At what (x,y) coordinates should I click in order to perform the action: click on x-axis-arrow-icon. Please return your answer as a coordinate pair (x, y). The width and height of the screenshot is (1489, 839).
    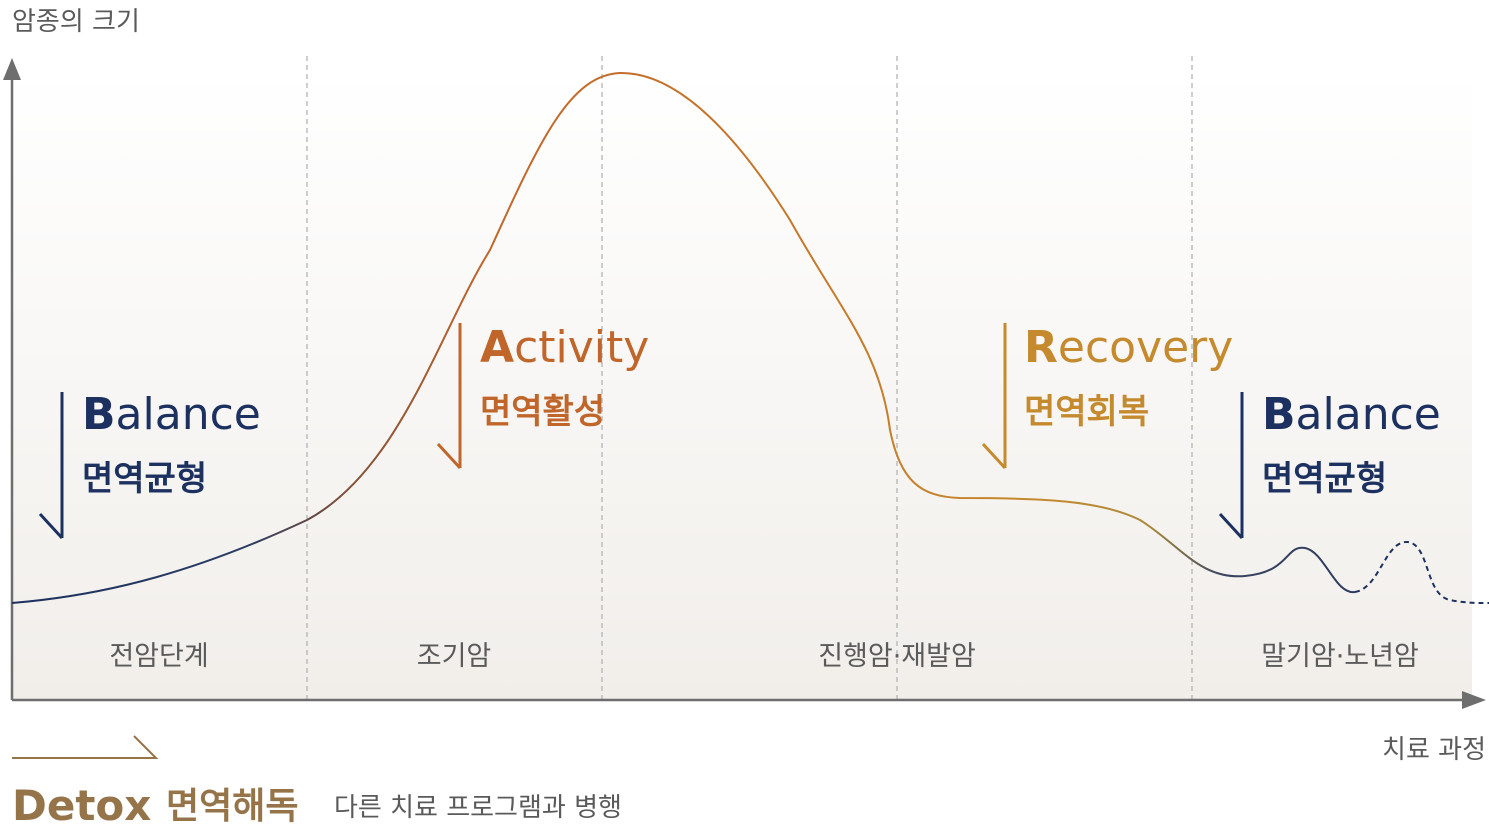
    Looking at the image, I should click on (1474, 700).